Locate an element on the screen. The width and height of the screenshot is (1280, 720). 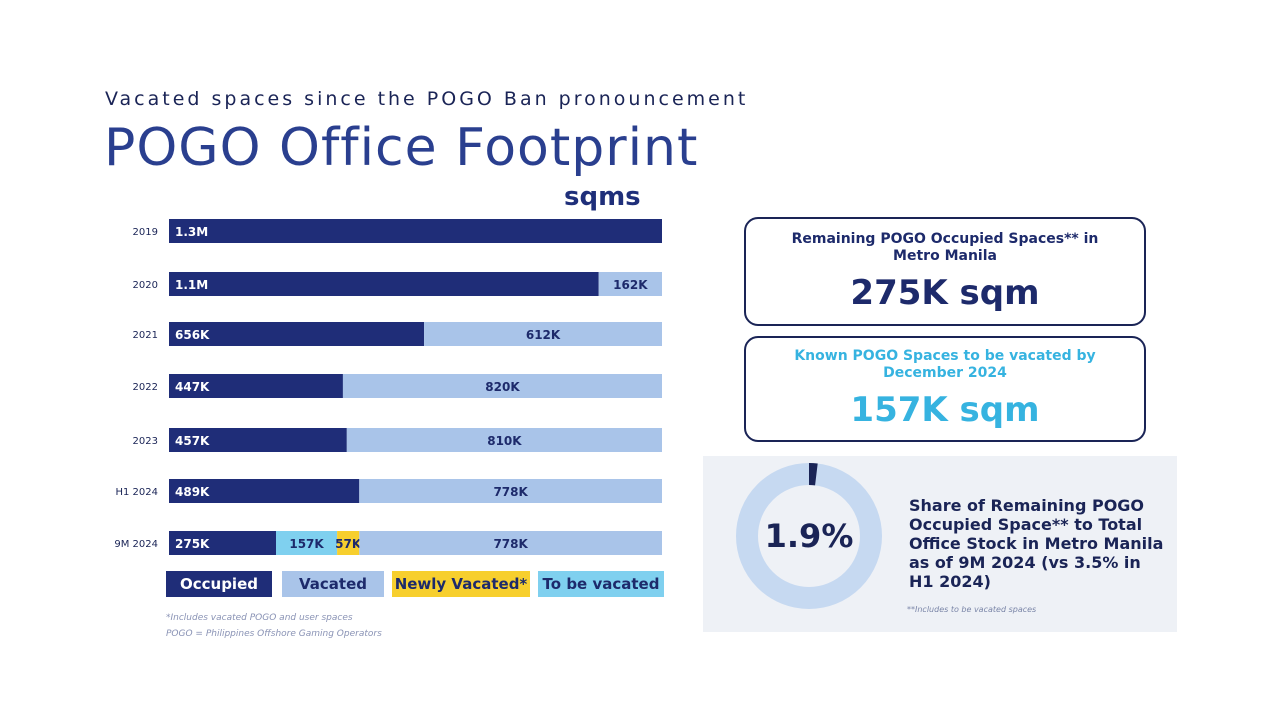
bar-label-0-0: 1.3M is located at coordinates (191, 232).